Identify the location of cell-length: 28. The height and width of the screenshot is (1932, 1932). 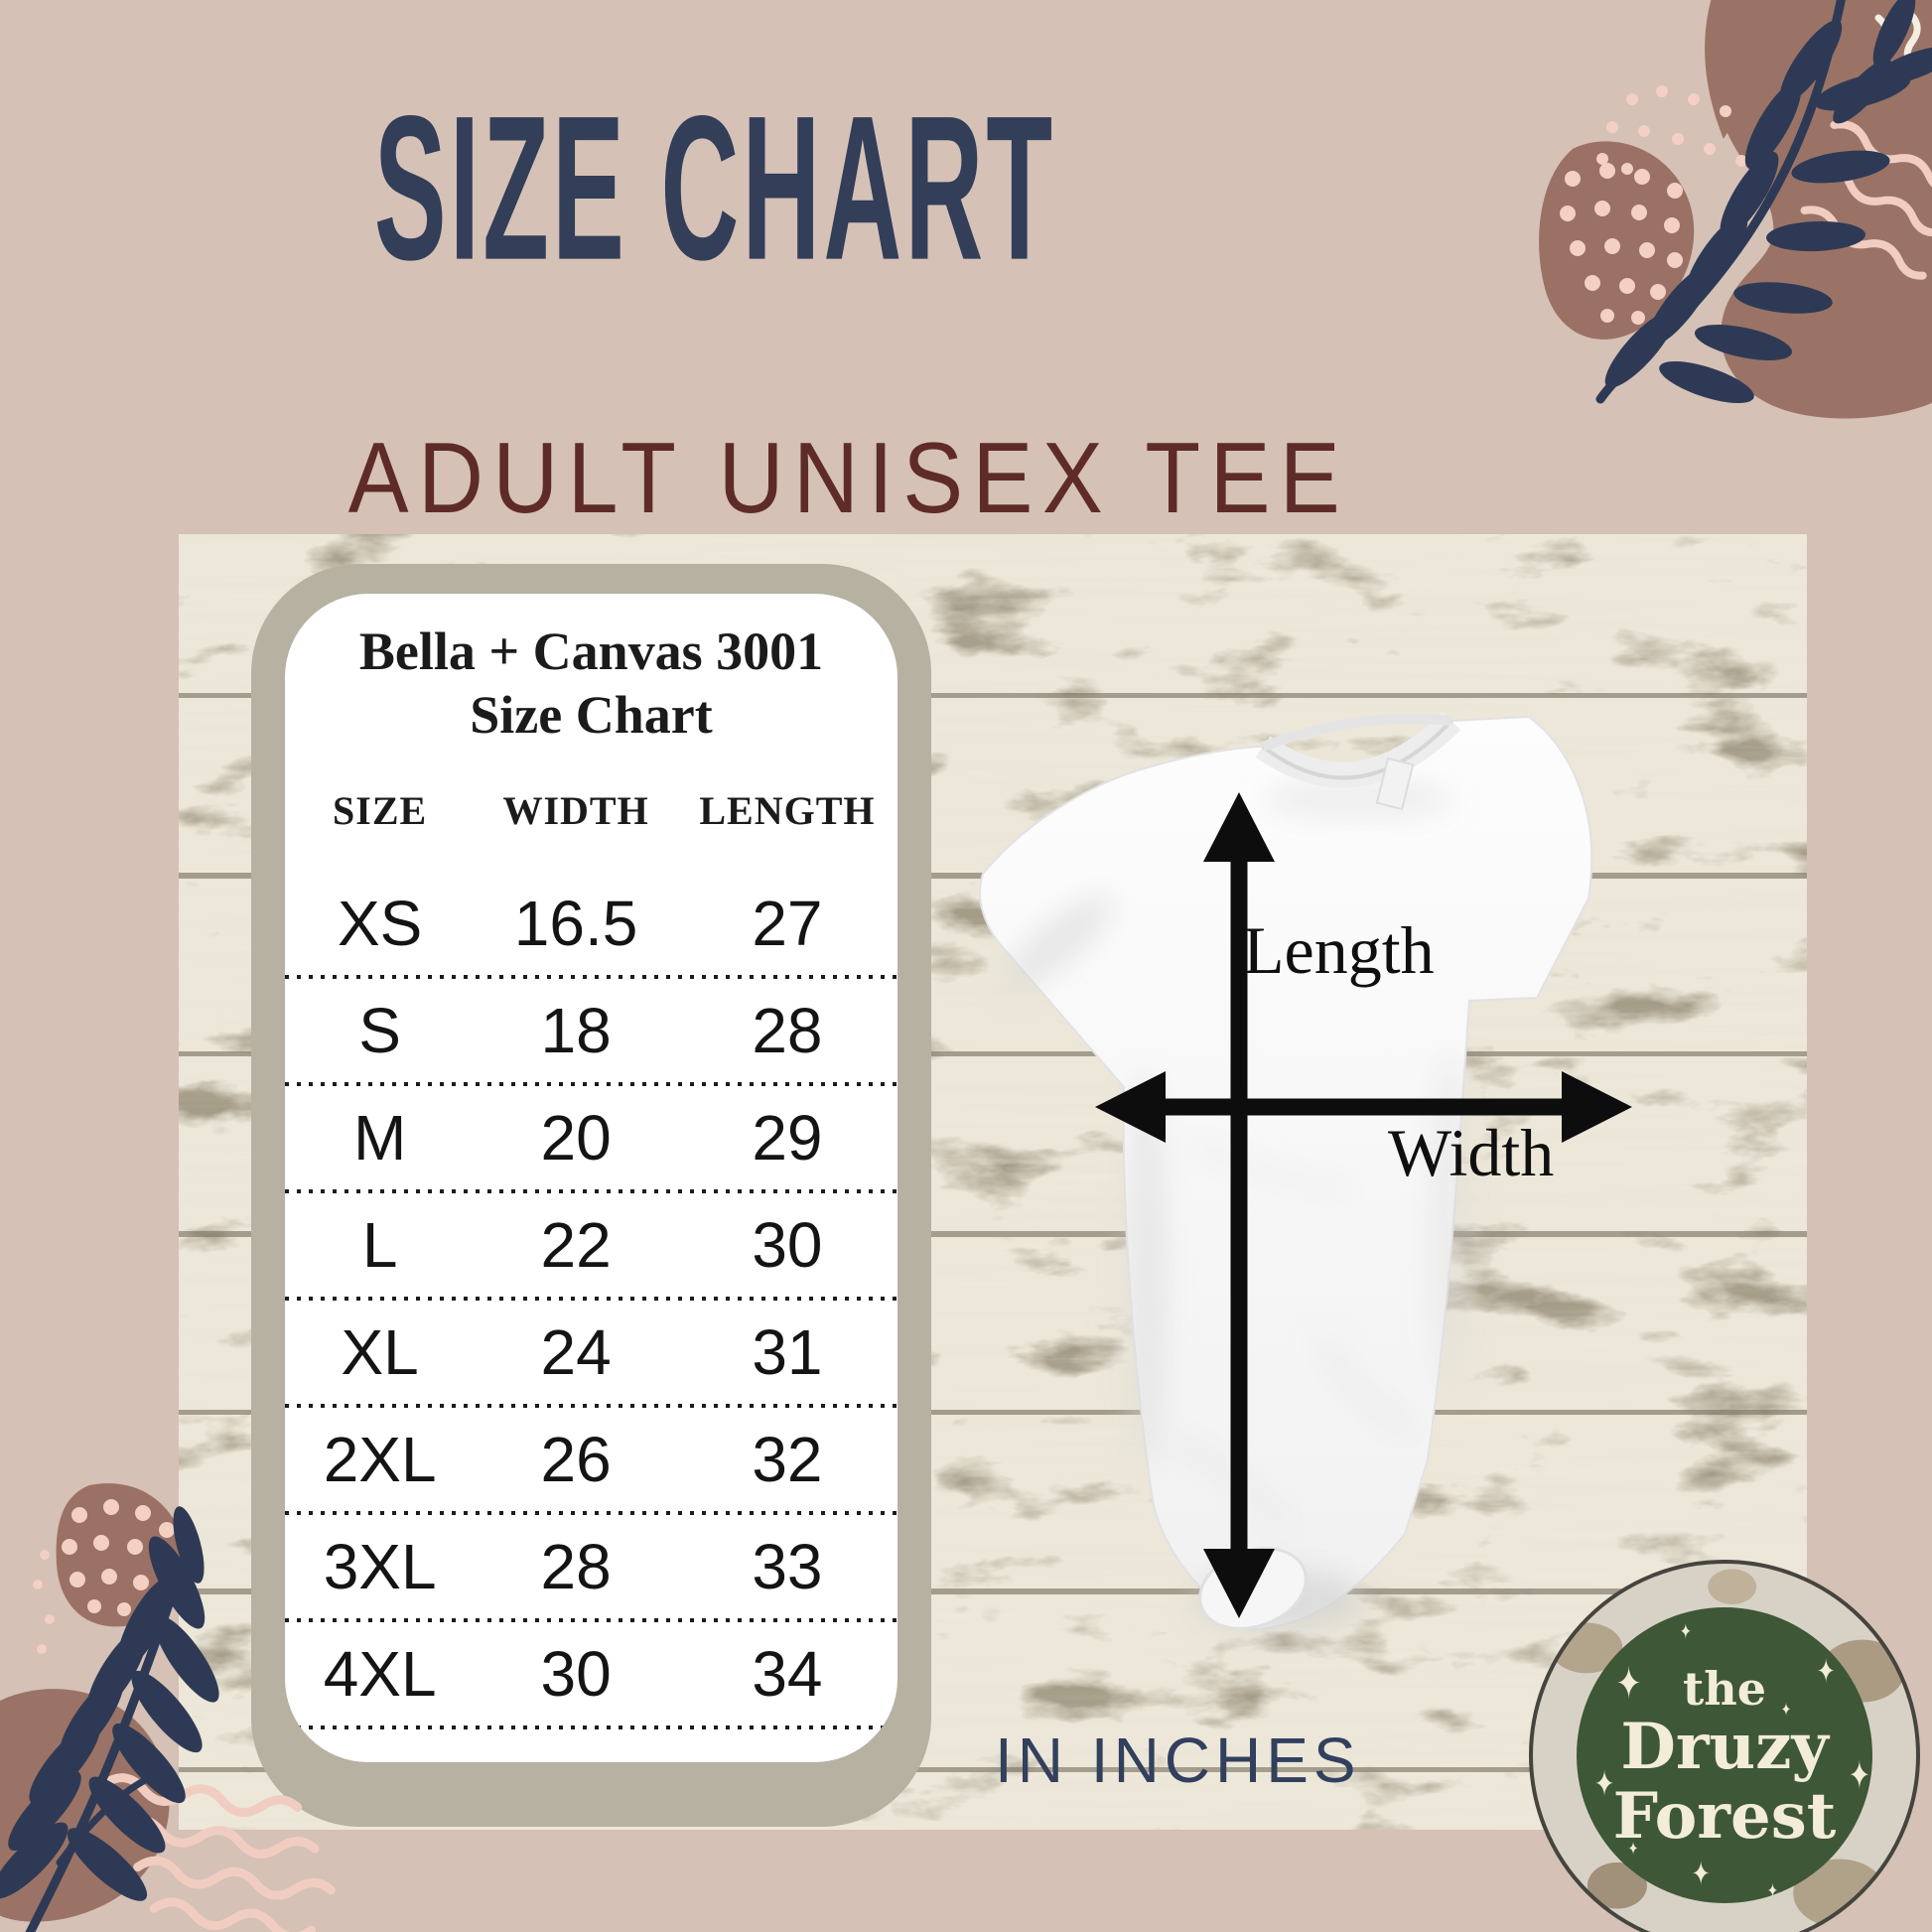
(788, 1030).